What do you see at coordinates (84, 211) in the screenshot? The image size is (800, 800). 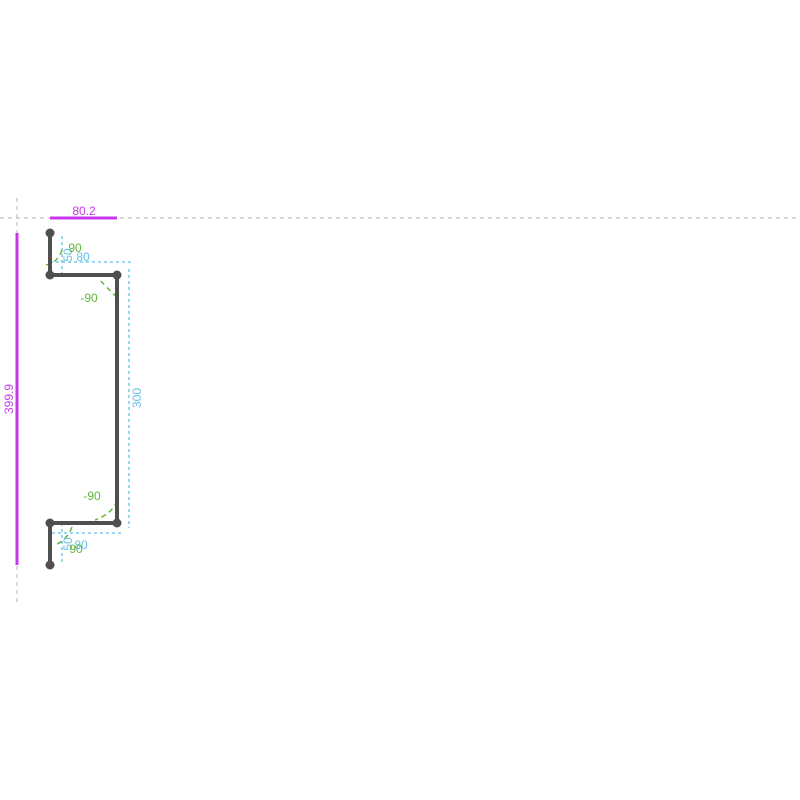 I see `overall-width-label: 80.2` at bounding box center [84, 211].